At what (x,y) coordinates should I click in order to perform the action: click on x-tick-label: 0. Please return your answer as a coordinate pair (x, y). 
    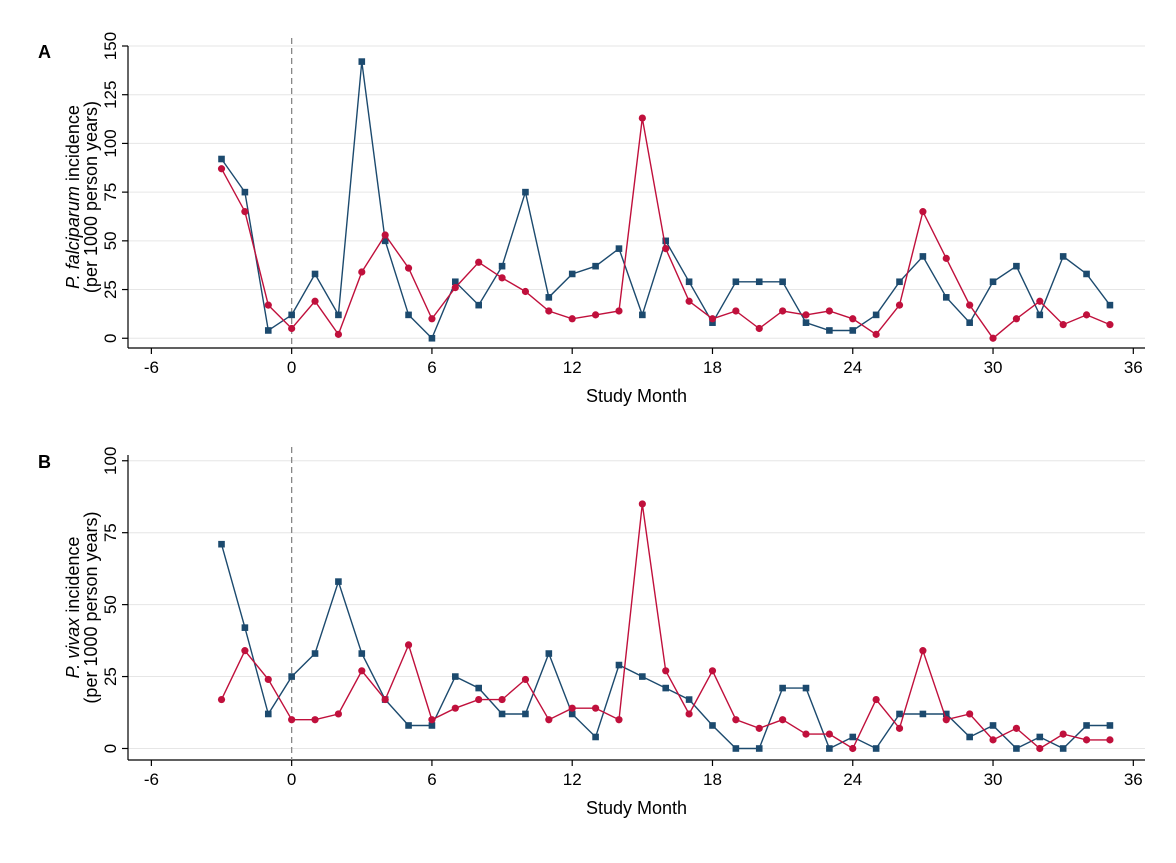
    Looking at the image, I should click on (291, 367).